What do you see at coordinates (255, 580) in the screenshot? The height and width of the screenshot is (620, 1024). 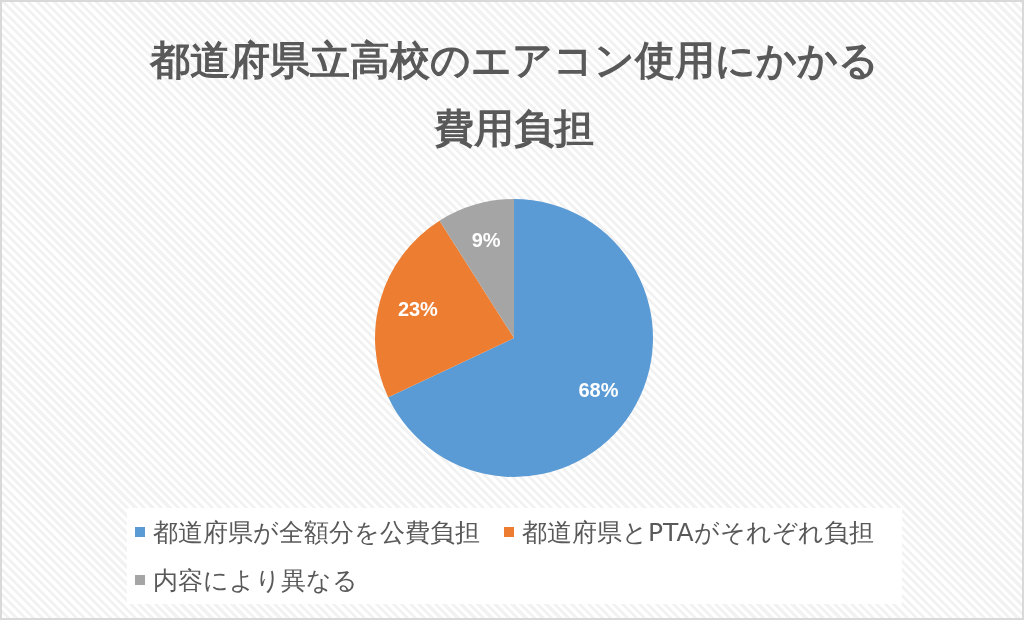 I see `legend-label: 内容により異なる` at bounding box center [255, 580].